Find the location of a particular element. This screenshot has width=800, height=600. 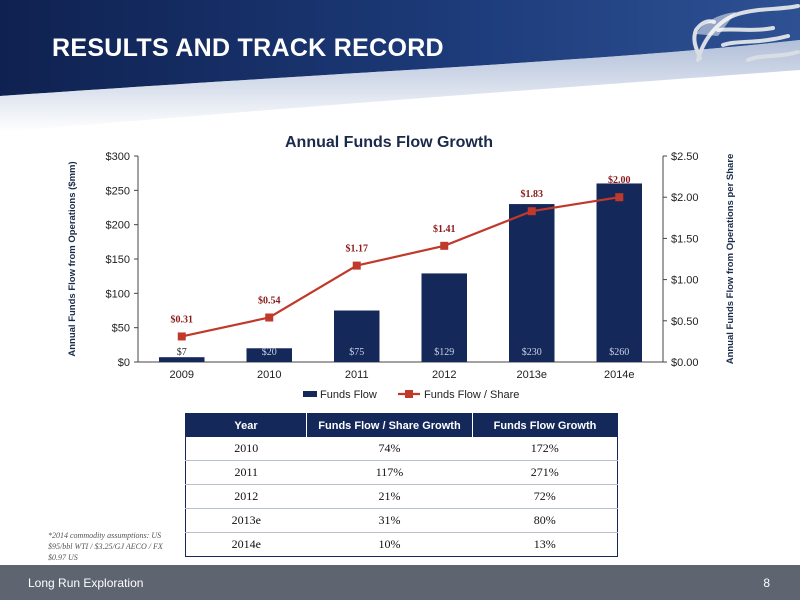

bar-value-label: $129 is located at coordinates (444, 352).